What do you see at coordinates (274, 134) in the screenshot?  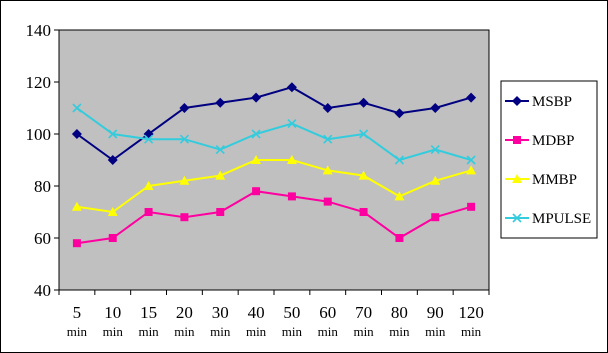 I see `series-line-mpulse` at bounding box center [274, 134].